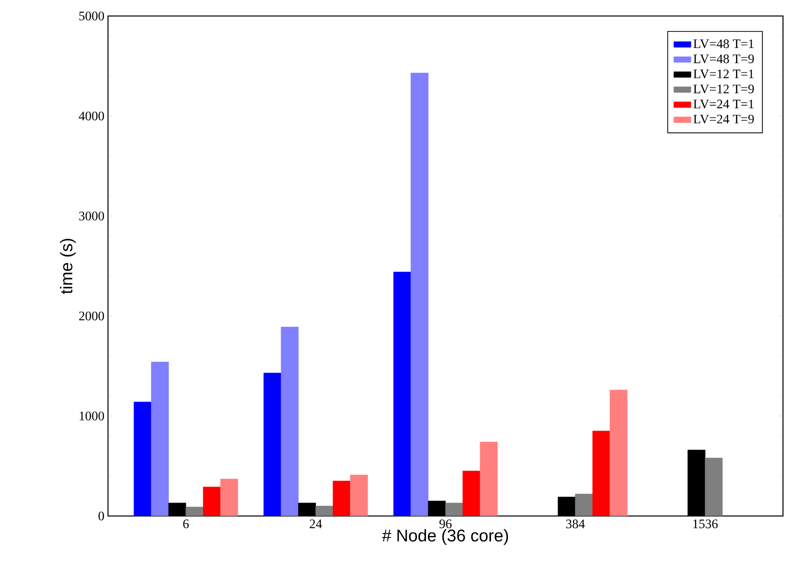 The image size is (786, 561). Describe the element at coordinates (723, 74) in the screenshot. I see `legend-label: LV=12 T=1` at that location.